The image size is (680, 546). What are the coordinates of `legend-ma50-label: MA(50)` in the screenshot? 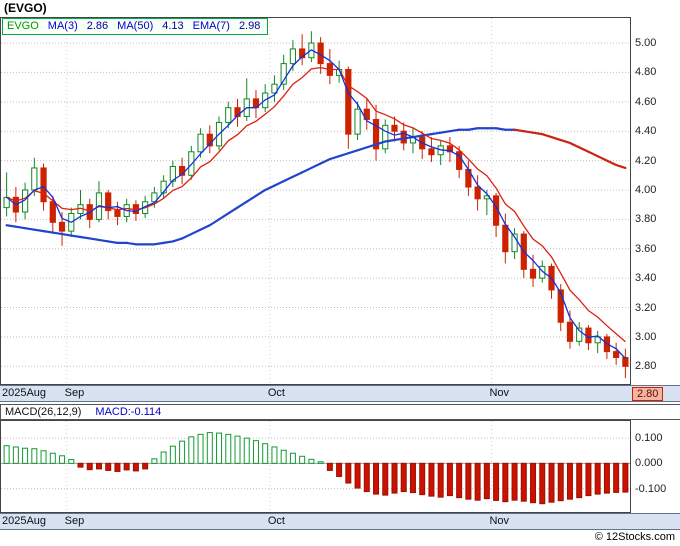 It's located at (135, 26).